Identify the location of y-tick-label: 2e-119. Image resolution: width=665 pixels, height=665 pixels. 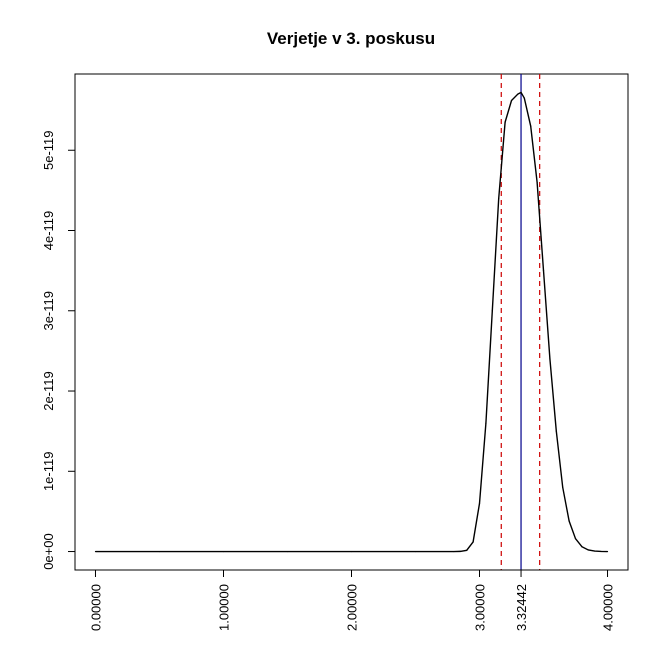
(48, 391).